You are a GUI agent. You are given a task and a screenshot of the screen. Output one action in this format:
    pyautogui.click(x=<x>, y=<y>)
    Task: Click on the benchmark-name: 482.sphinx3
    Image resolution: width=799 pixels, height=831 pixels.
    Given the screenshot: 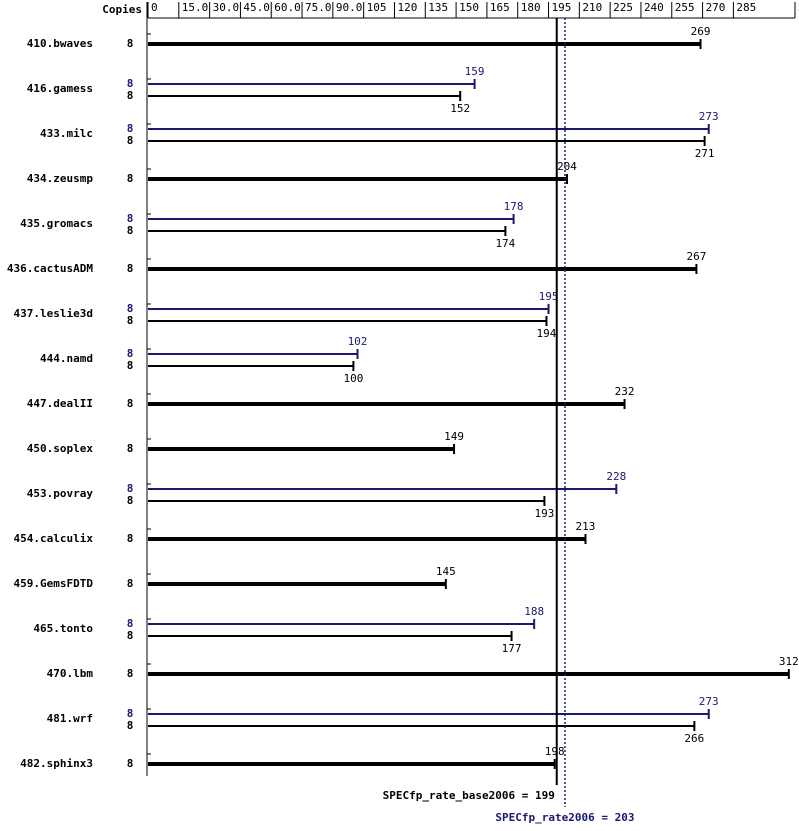 What is the action you would take?
    pyautogui.click(x=56, y=763)
    